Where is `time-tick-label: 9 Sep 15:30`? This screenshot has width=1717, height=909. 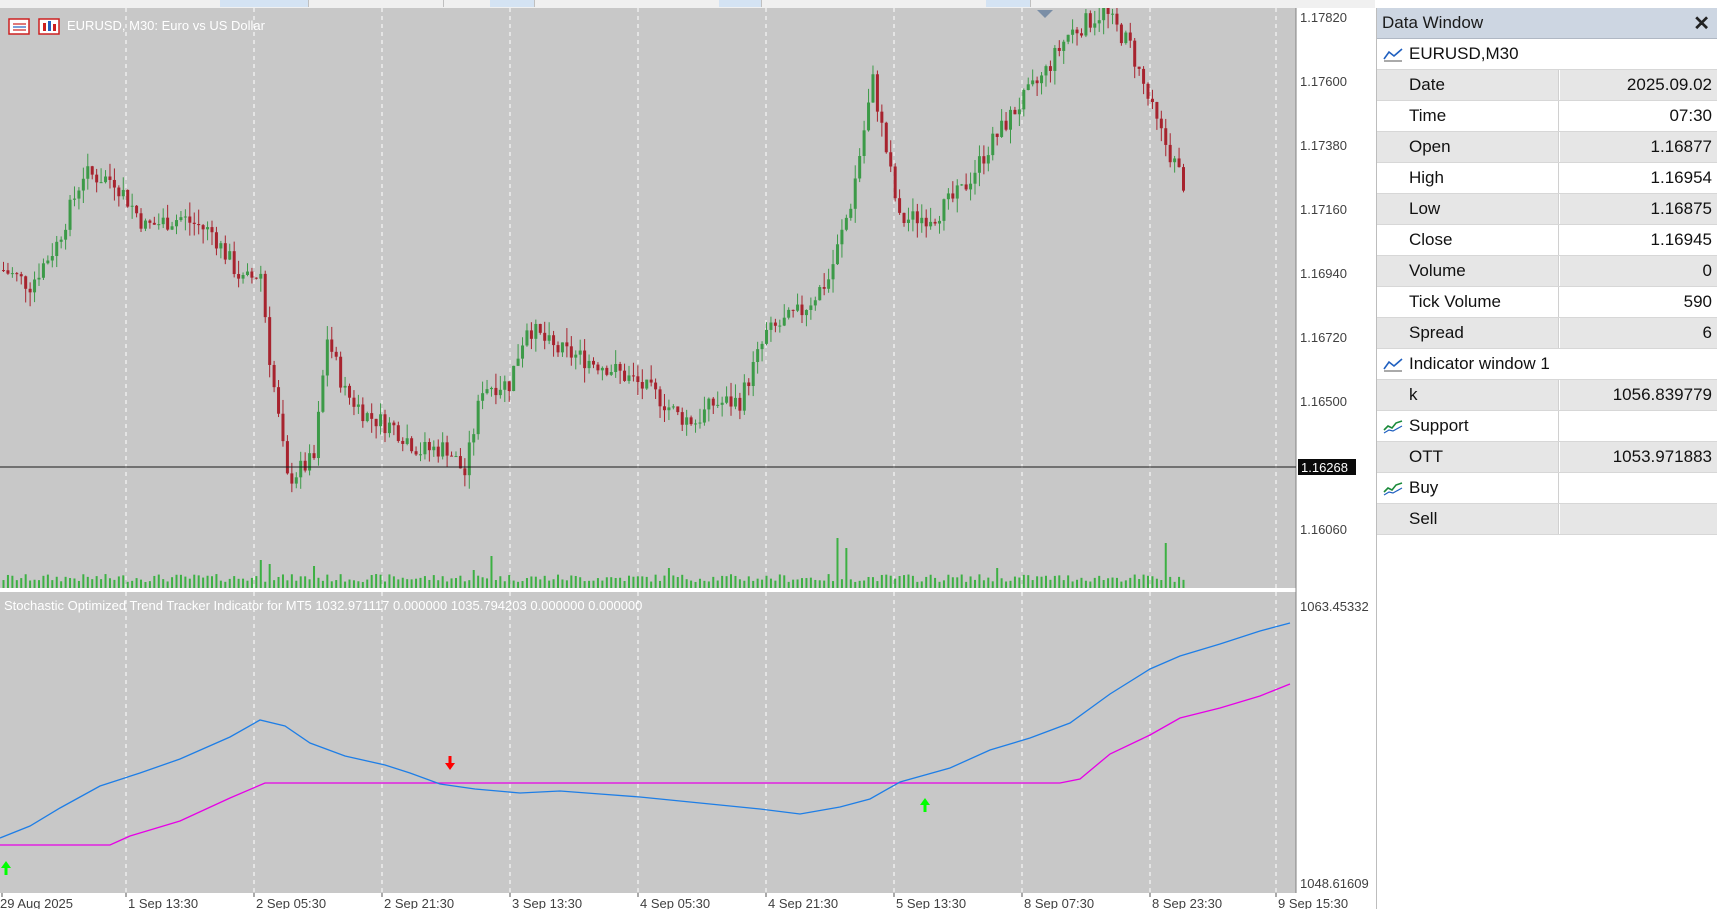 time-tick-label: 9 Sep 15:30 is located at coordinates (1313, 902).